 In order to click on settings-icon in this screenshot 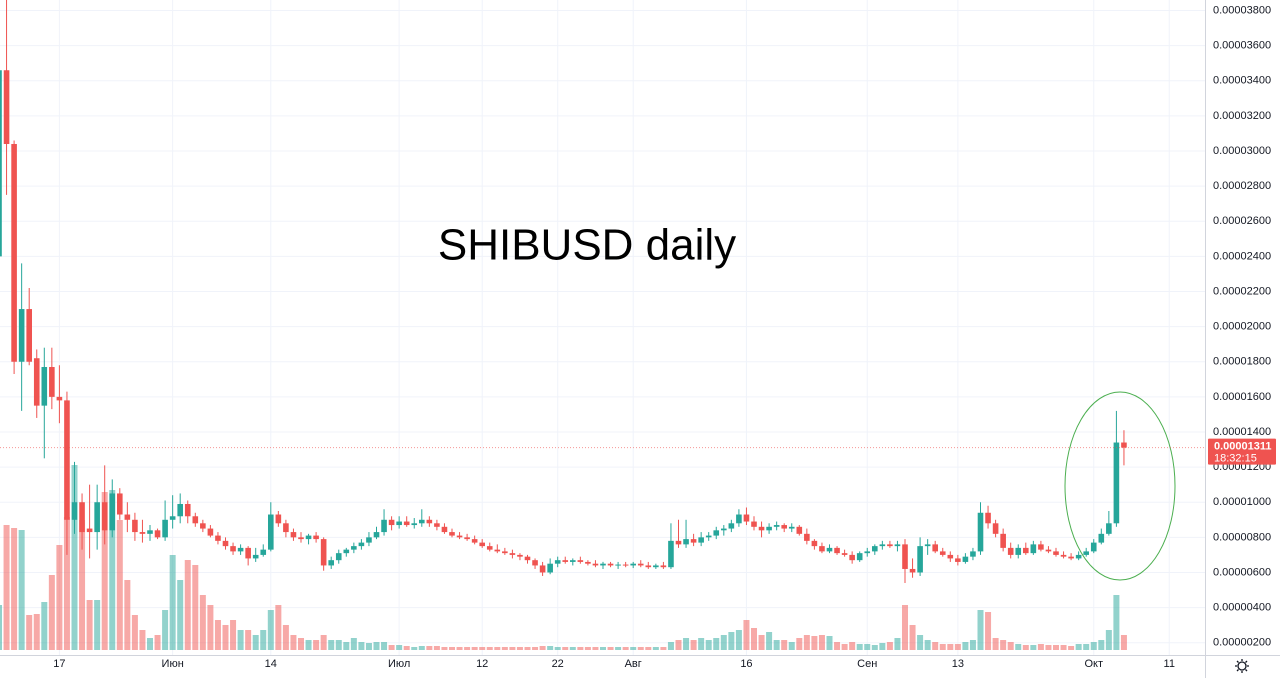, I will do `click(1242, 666)`.